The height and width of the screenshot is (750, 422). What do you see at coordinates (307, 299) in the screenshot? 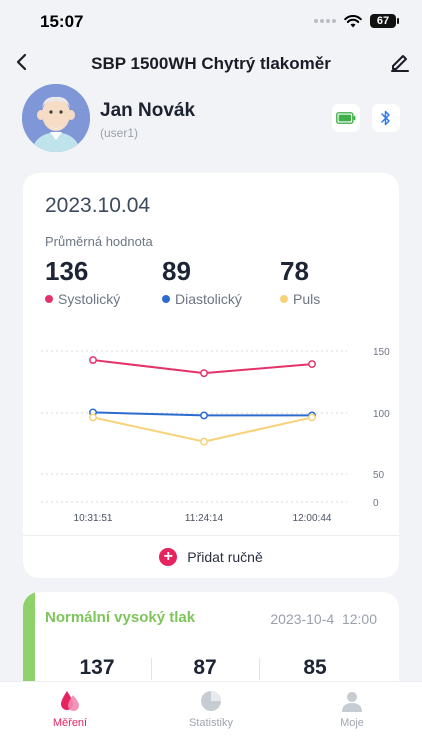
I see `pulse-label: Puls` at bounding box center [307, 299].